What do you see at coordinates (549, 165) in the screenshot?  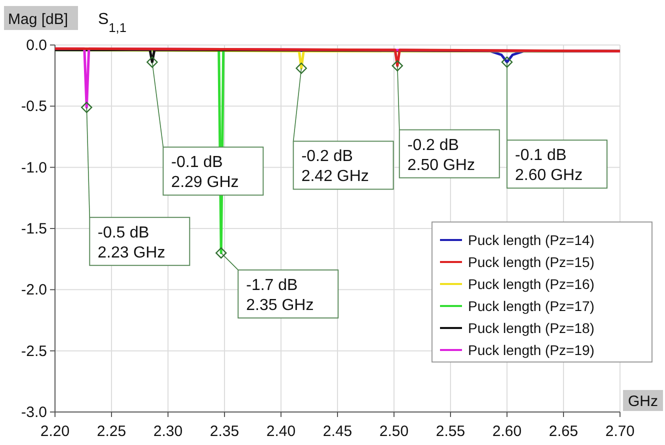 I see `annotation: -0.1 dB 2.60 GHz` at bounding box center [549, 165].